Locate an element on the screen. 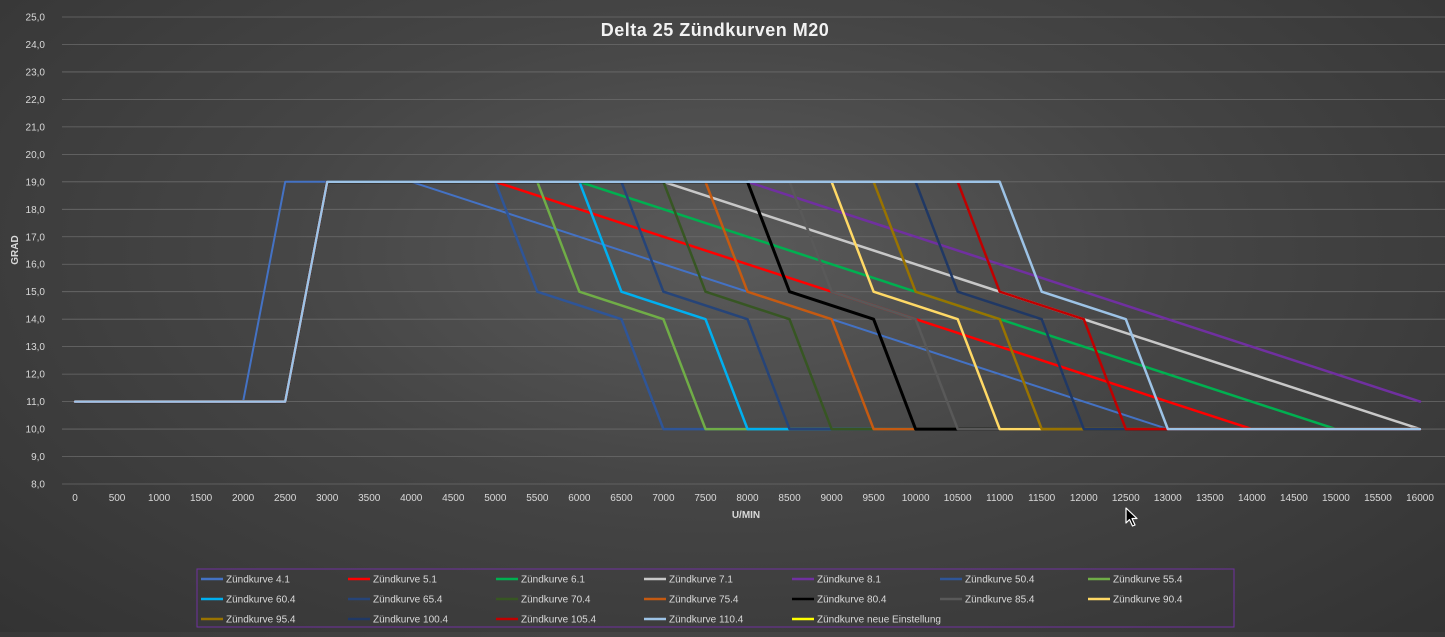  legend-label: Zündkurve 85.4 is located at coordinates (1000, 600).